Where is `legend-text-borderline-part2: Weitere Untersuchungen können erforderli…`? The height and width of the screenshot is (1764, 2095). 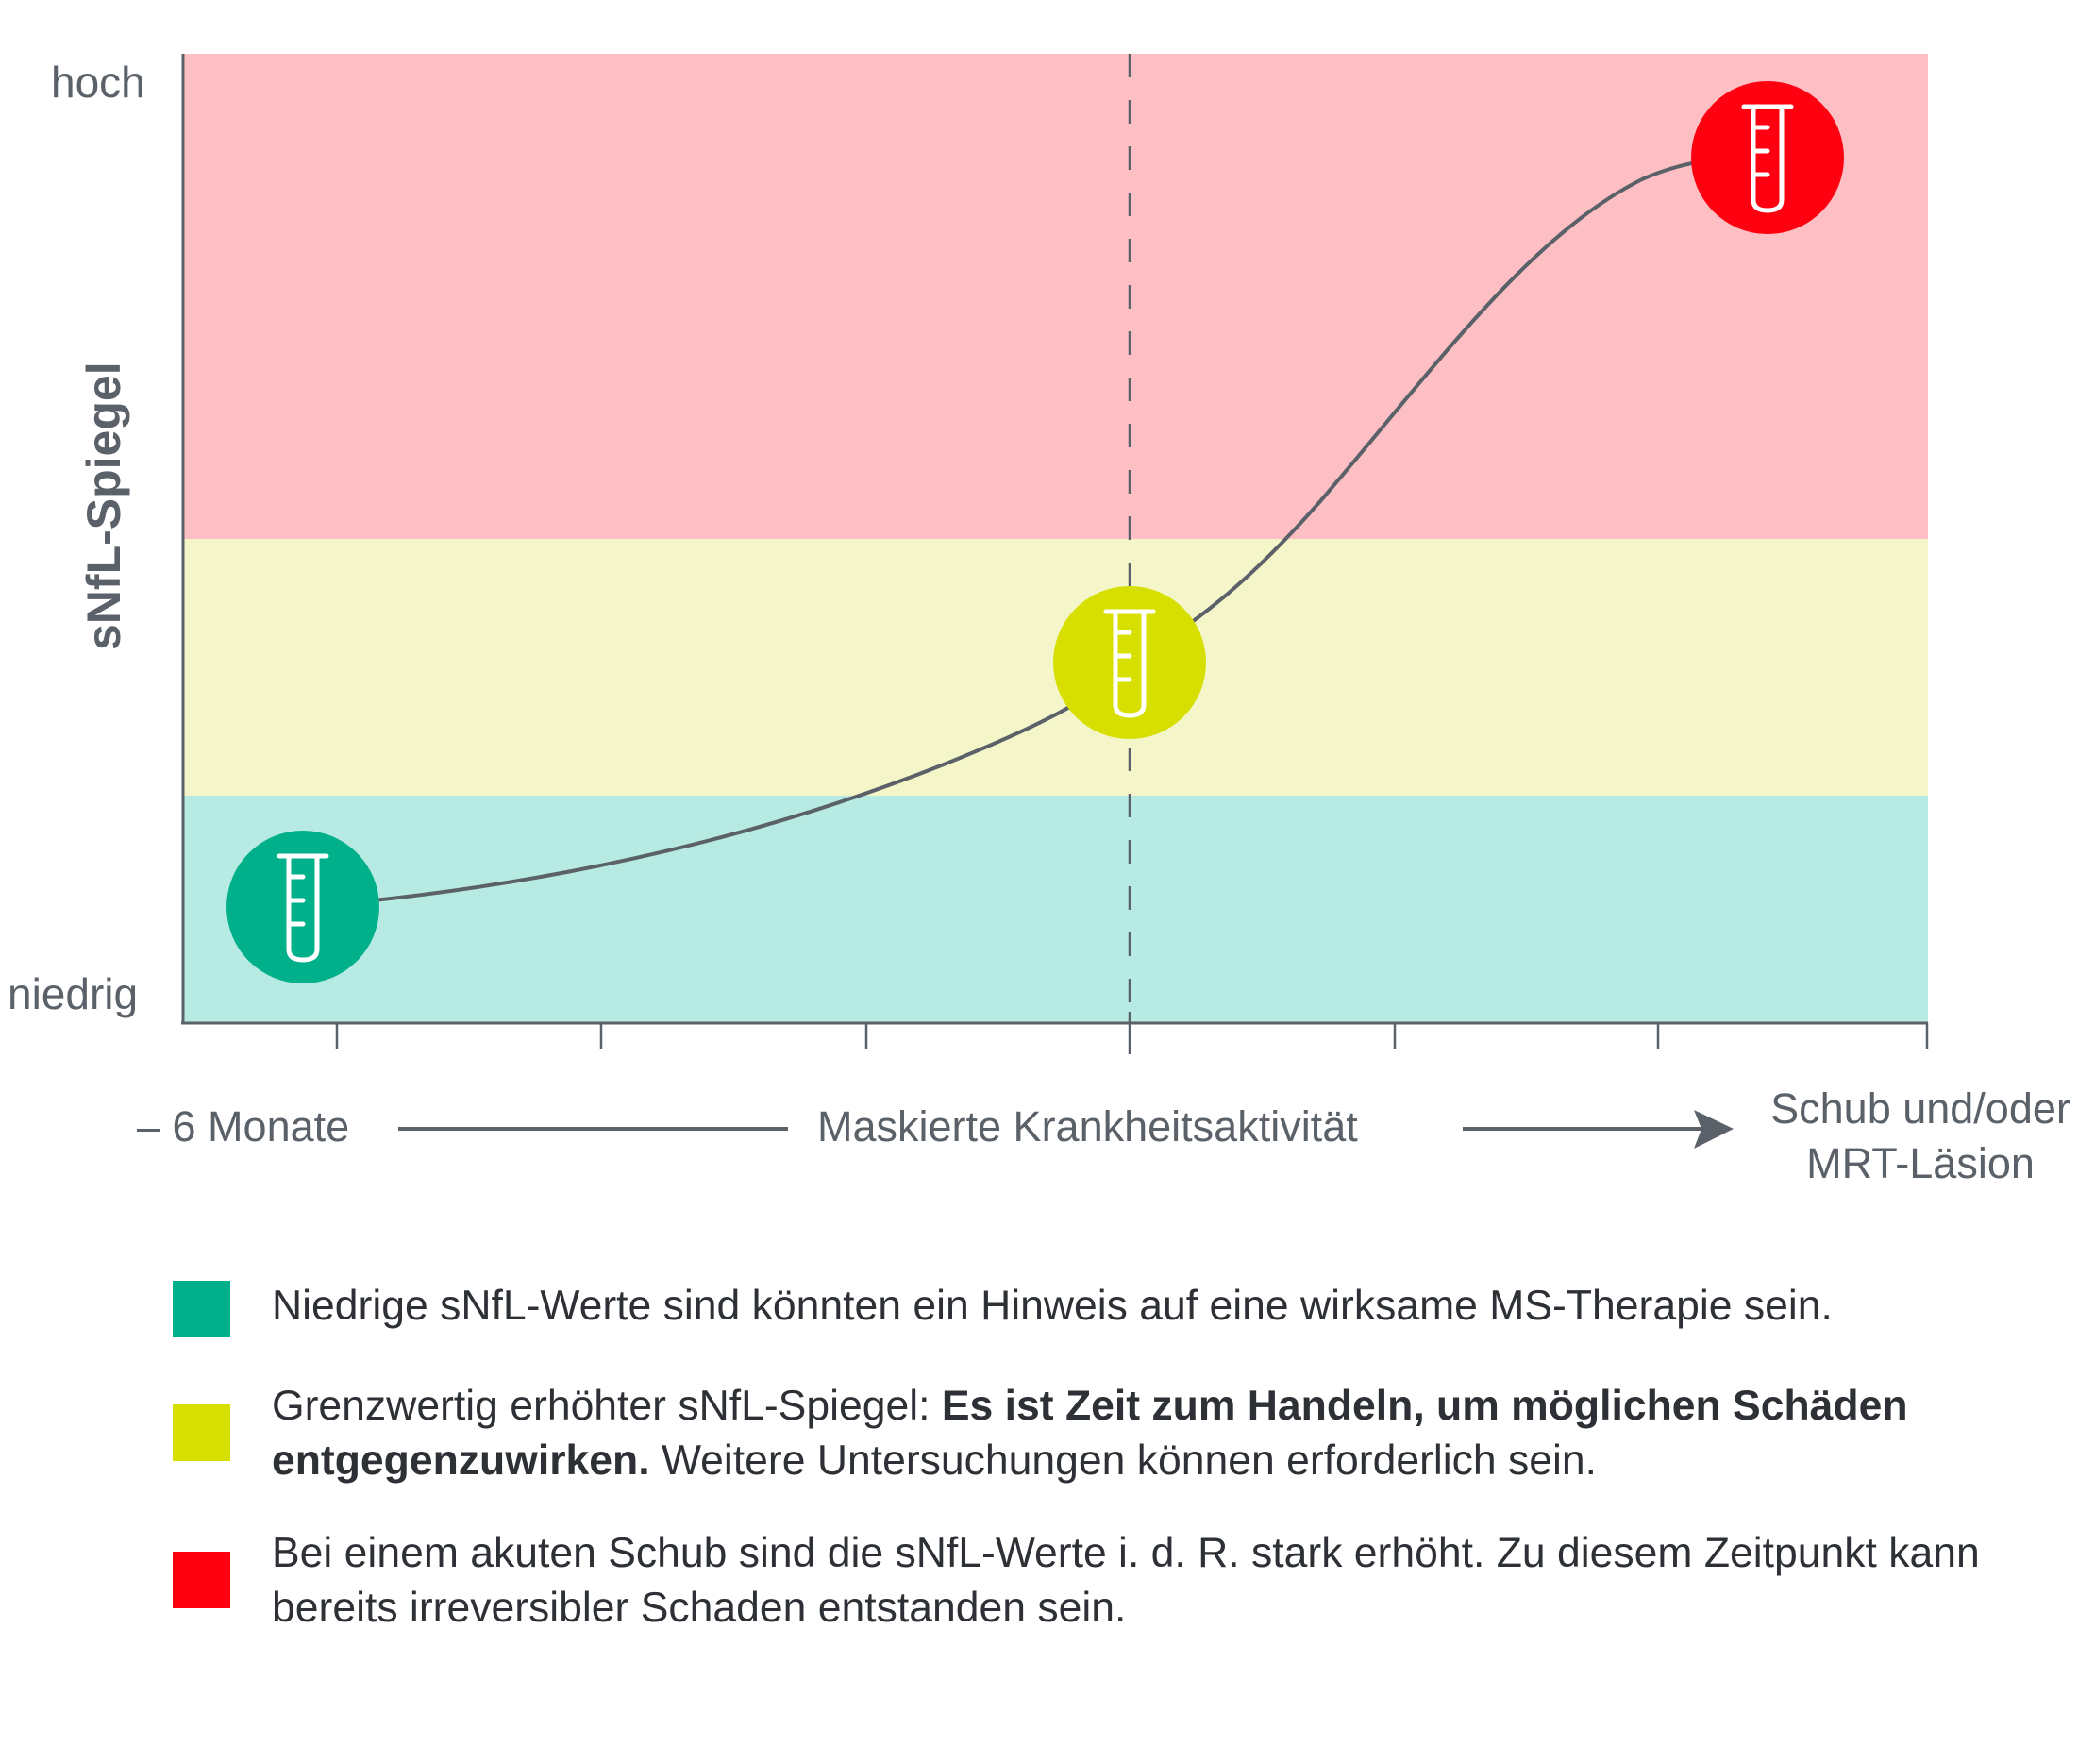 legend-text-borderline-part2: Weitere Untersuchungen können erforderli… is located at coordinates (1123, 1460).